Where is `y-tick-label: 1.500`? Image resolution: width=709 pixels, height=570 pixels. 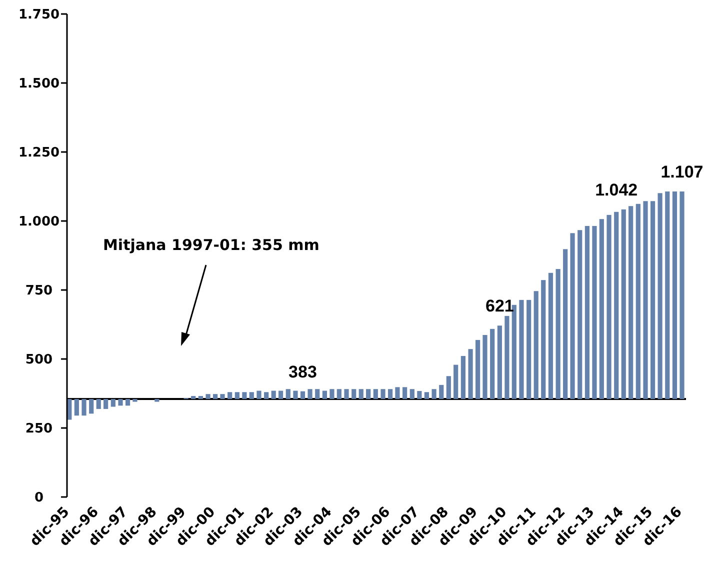 y-tick-label: 1.500 is located at coordinates (39, 84).